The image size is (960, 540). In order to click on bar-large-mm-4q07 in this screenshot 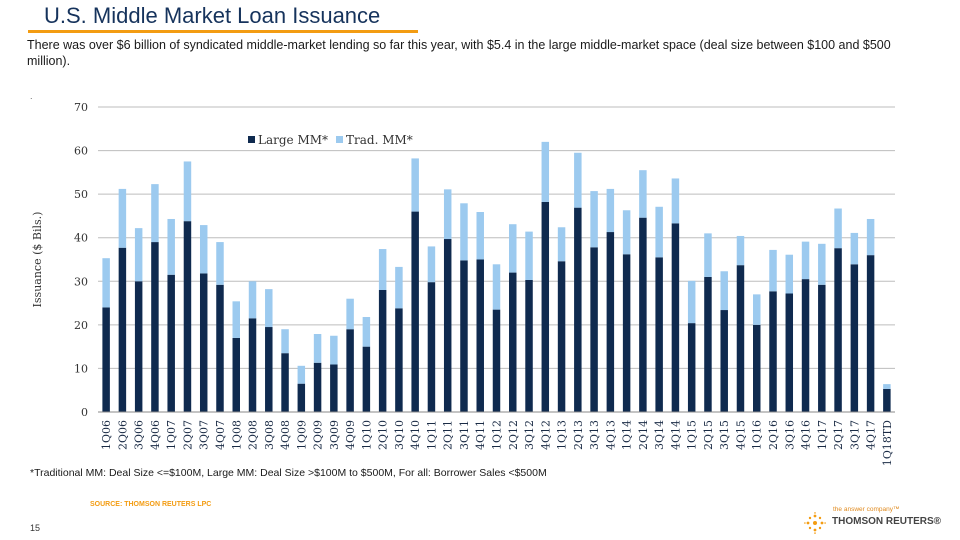, I will do `click(220, 348)`.